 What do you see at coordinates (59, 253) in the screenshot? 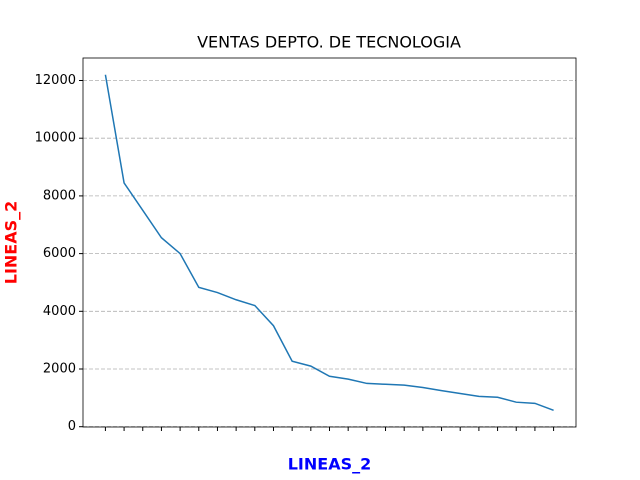
I see `y-tick-label: 6000` at bounding box center [59, 253].